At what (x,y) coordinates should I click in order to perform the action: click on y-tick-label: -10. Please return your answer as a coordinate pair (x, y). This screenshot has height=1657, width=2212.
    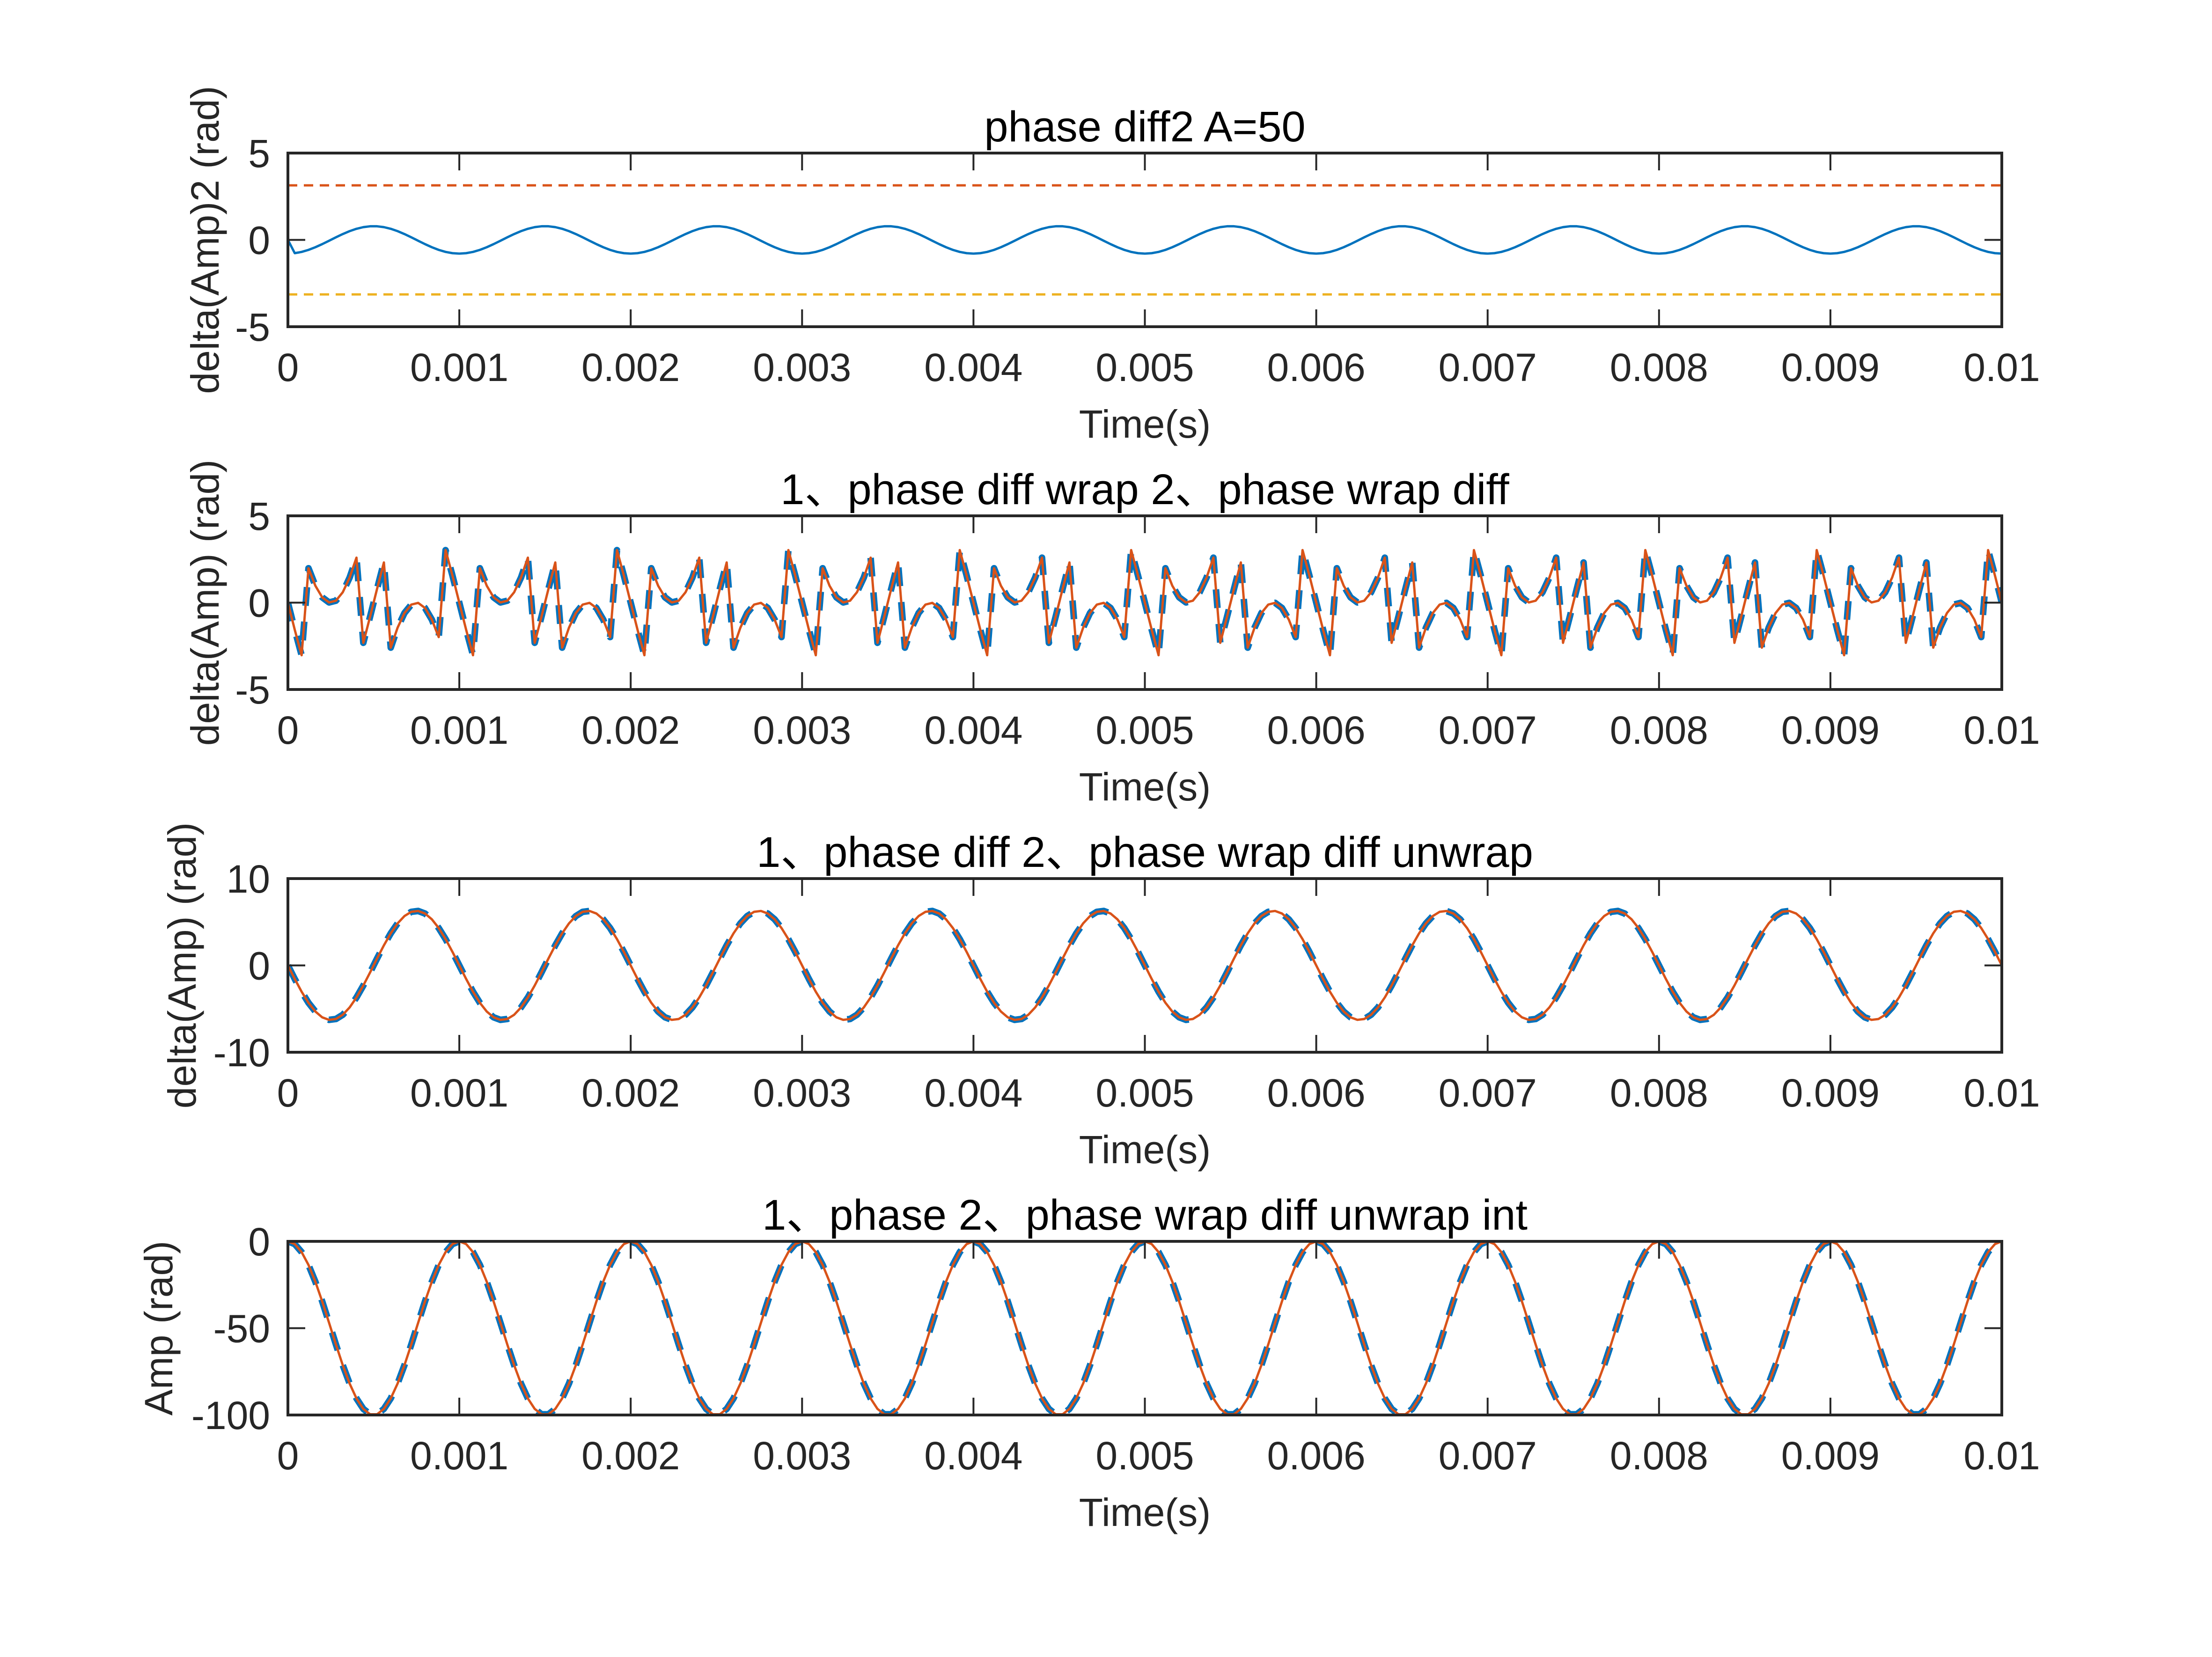
    Looking at the image, I should click on (241, 1053).